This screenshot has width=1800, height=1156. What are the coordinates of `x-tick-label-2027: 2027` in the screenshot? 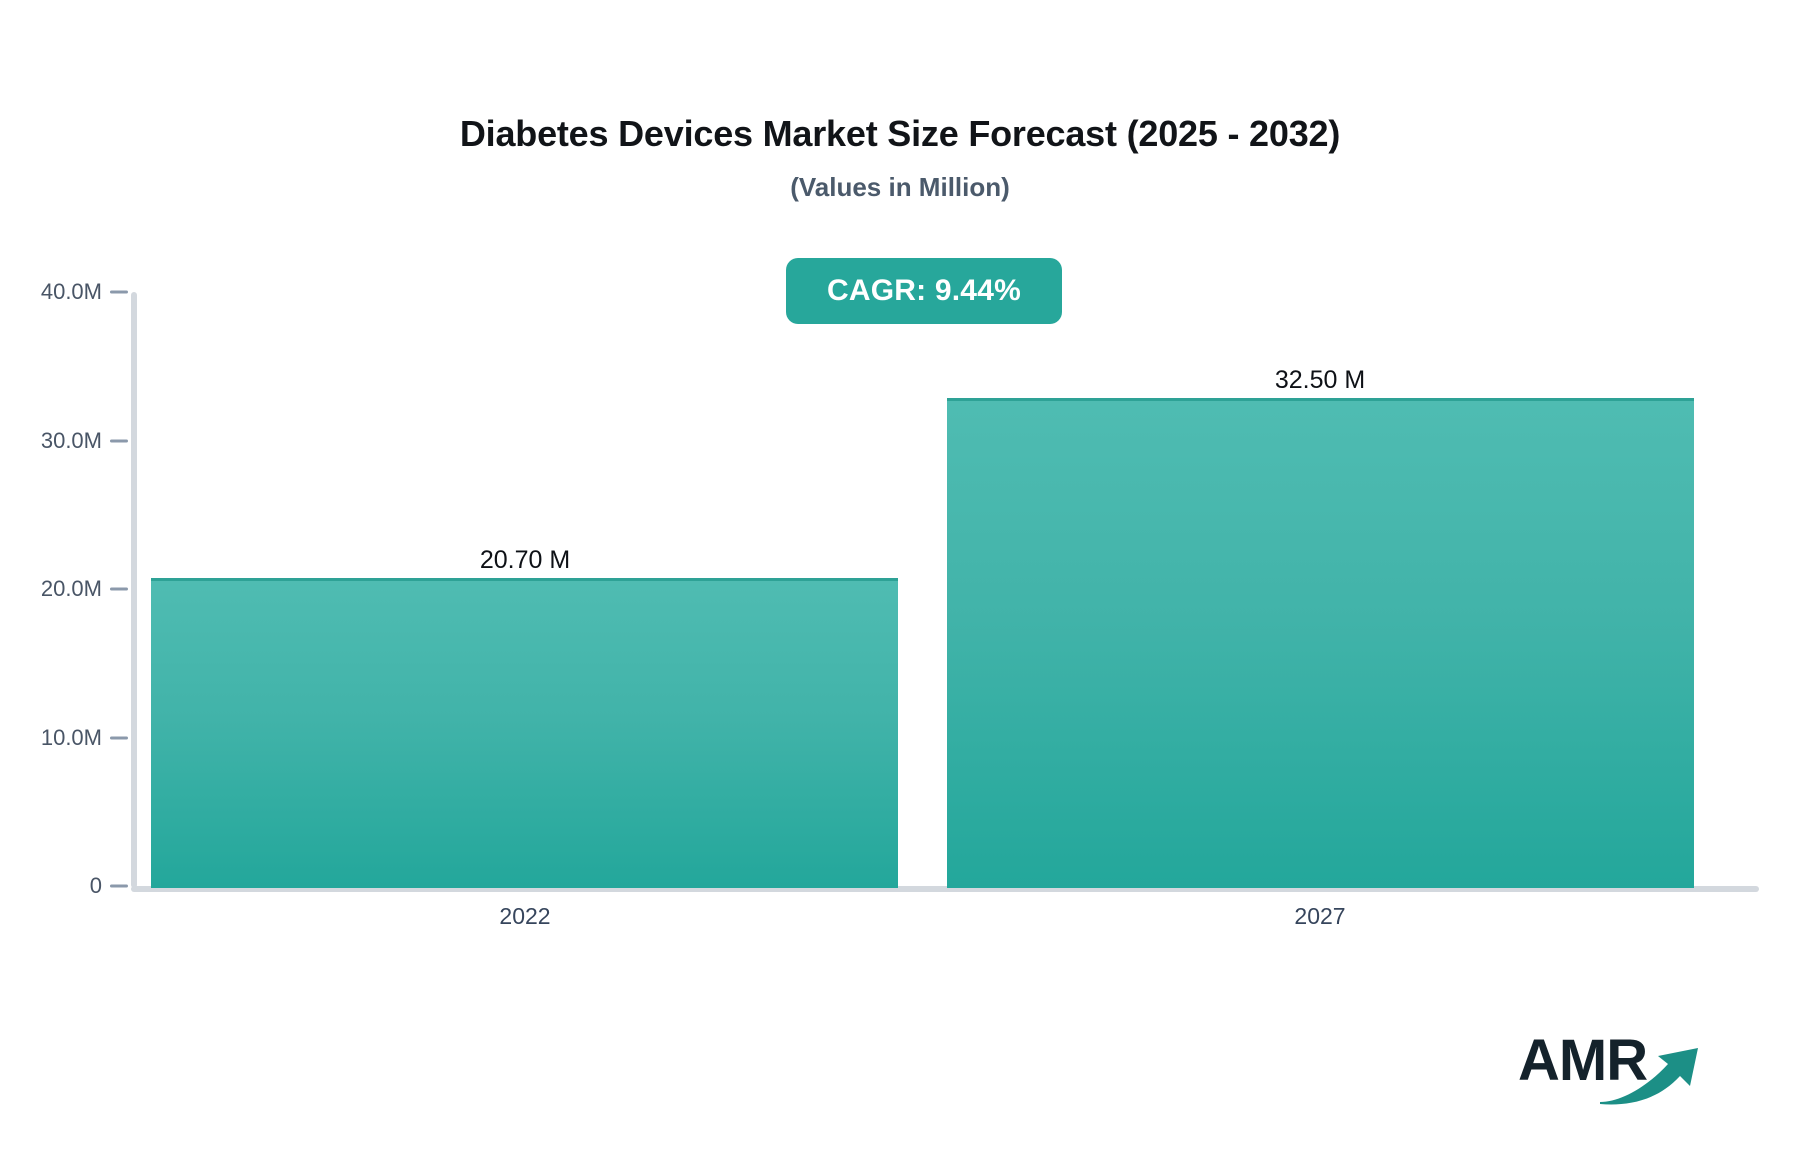 It's located at (1320, 916).